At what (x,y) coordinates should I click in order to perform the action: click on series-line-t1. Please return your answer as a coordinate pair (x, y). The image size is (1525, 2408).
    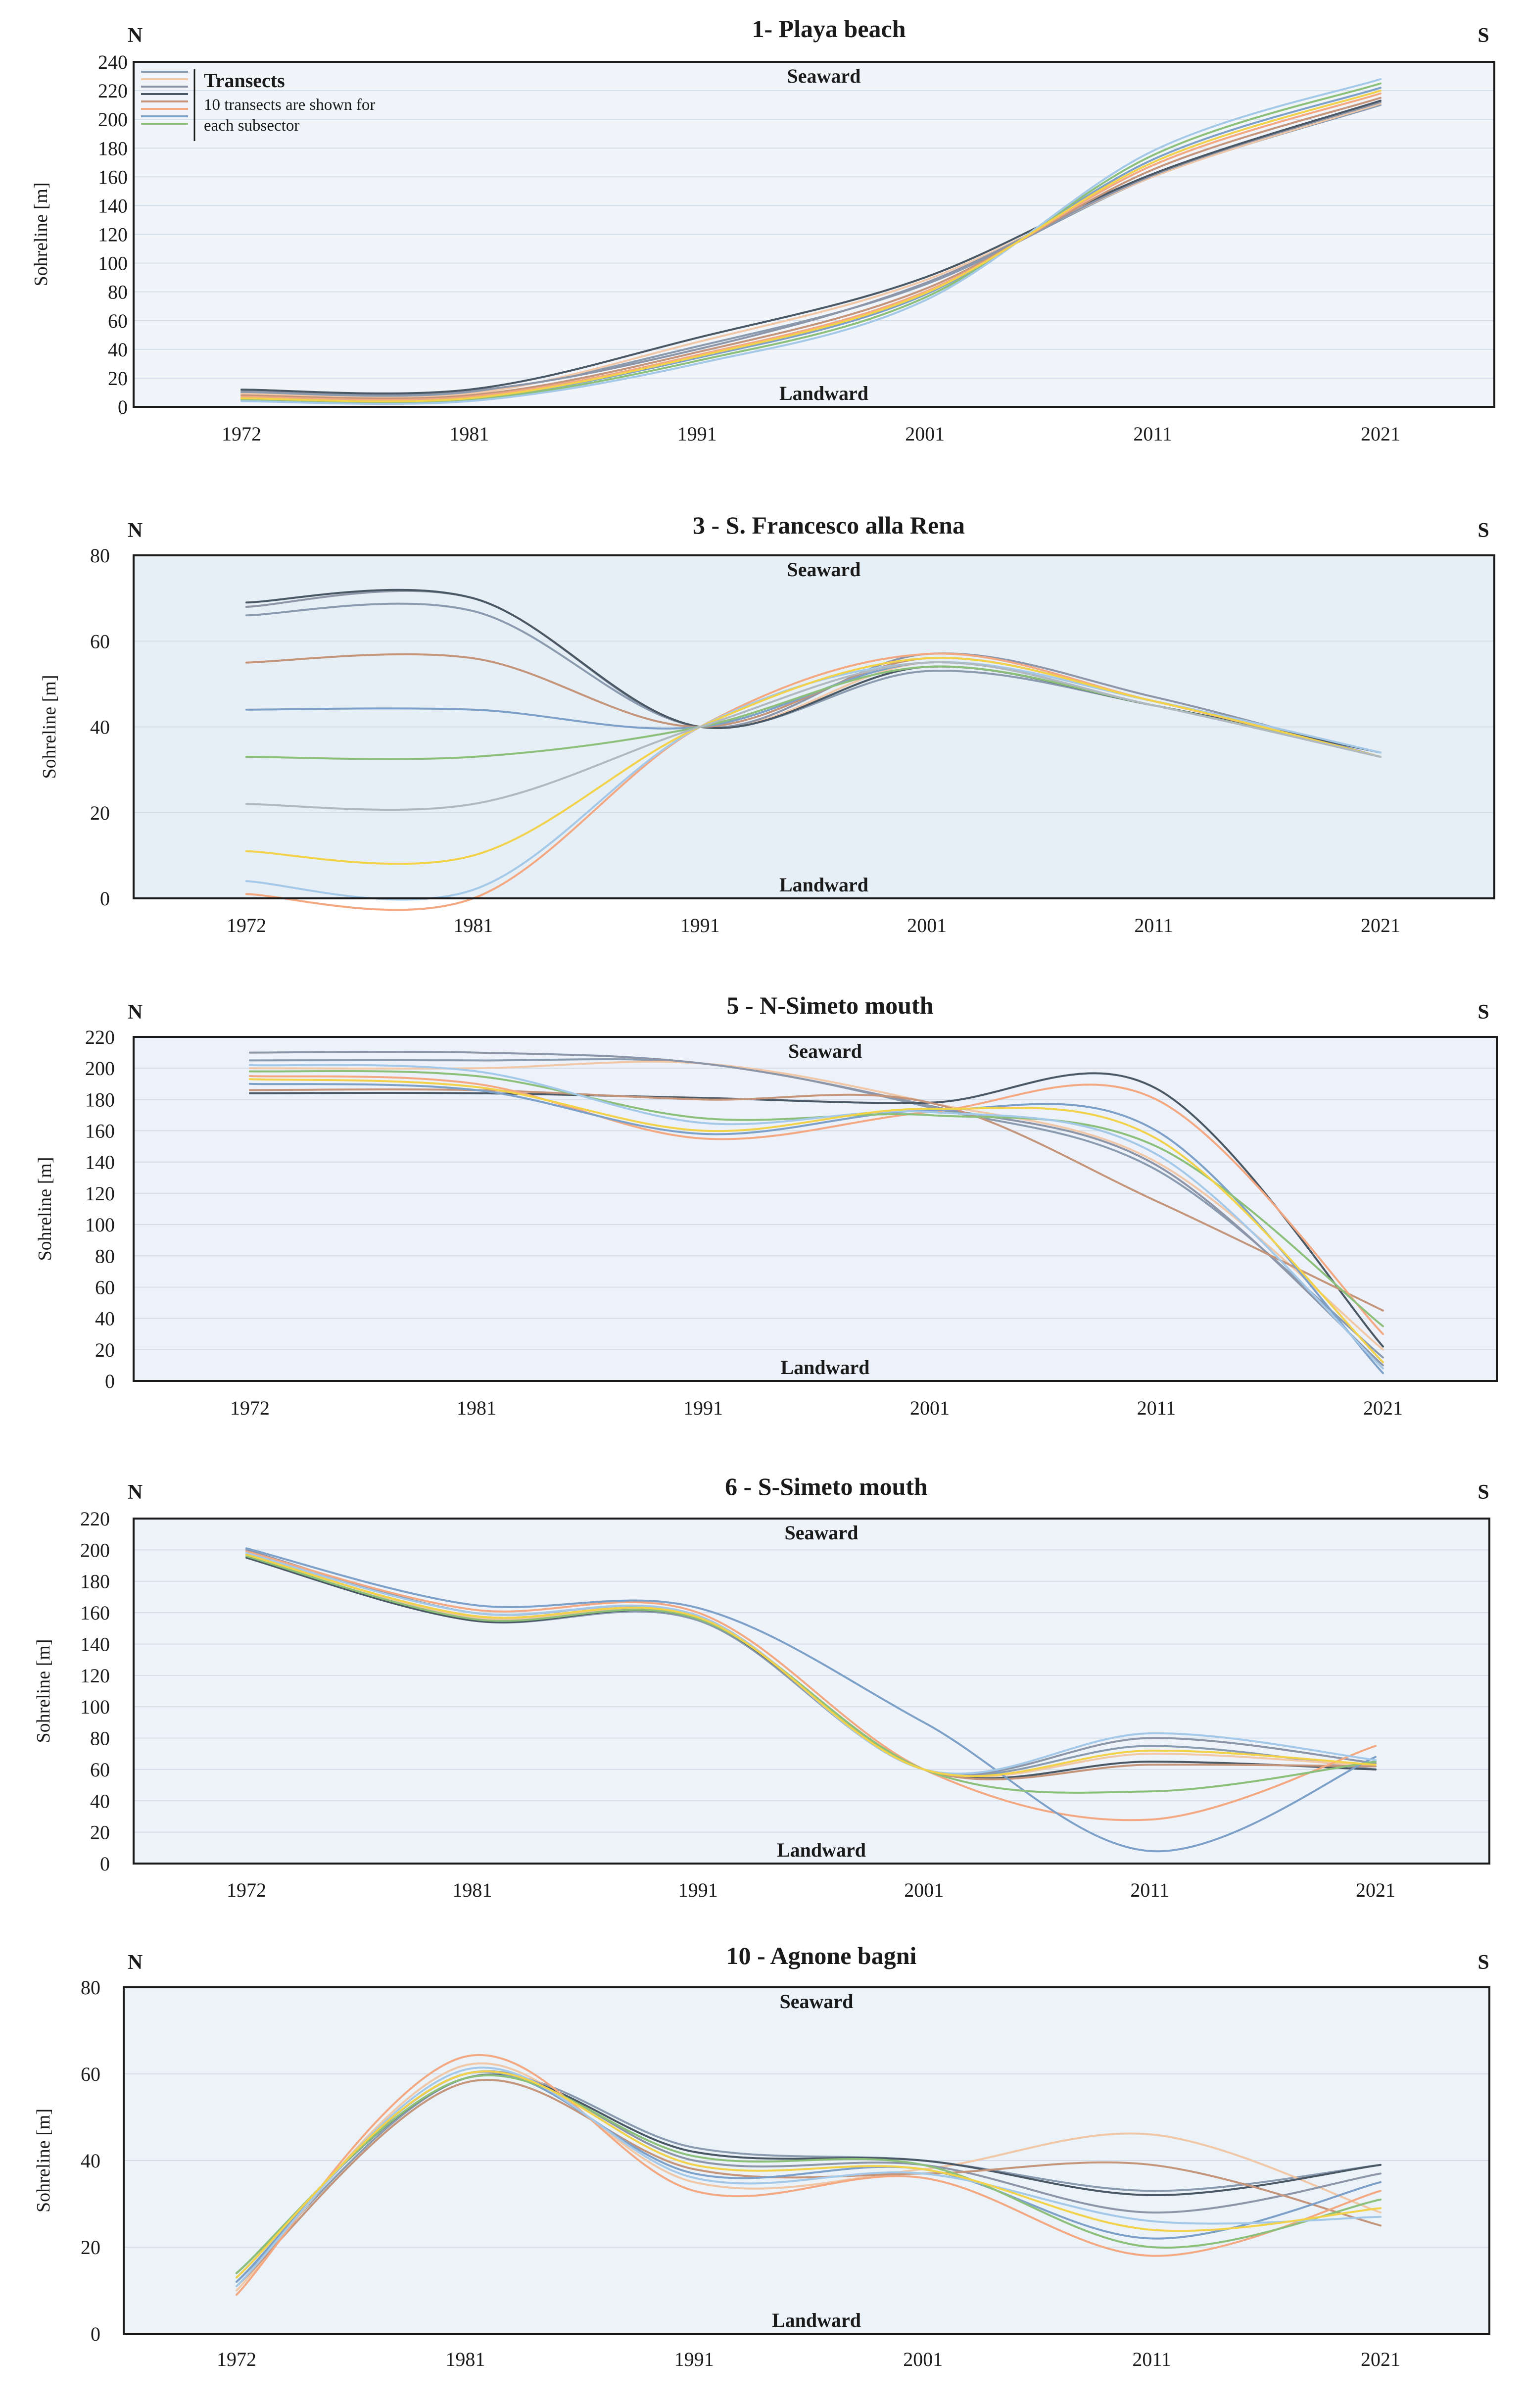
    Looking at the image, I should click on (809, 2178).